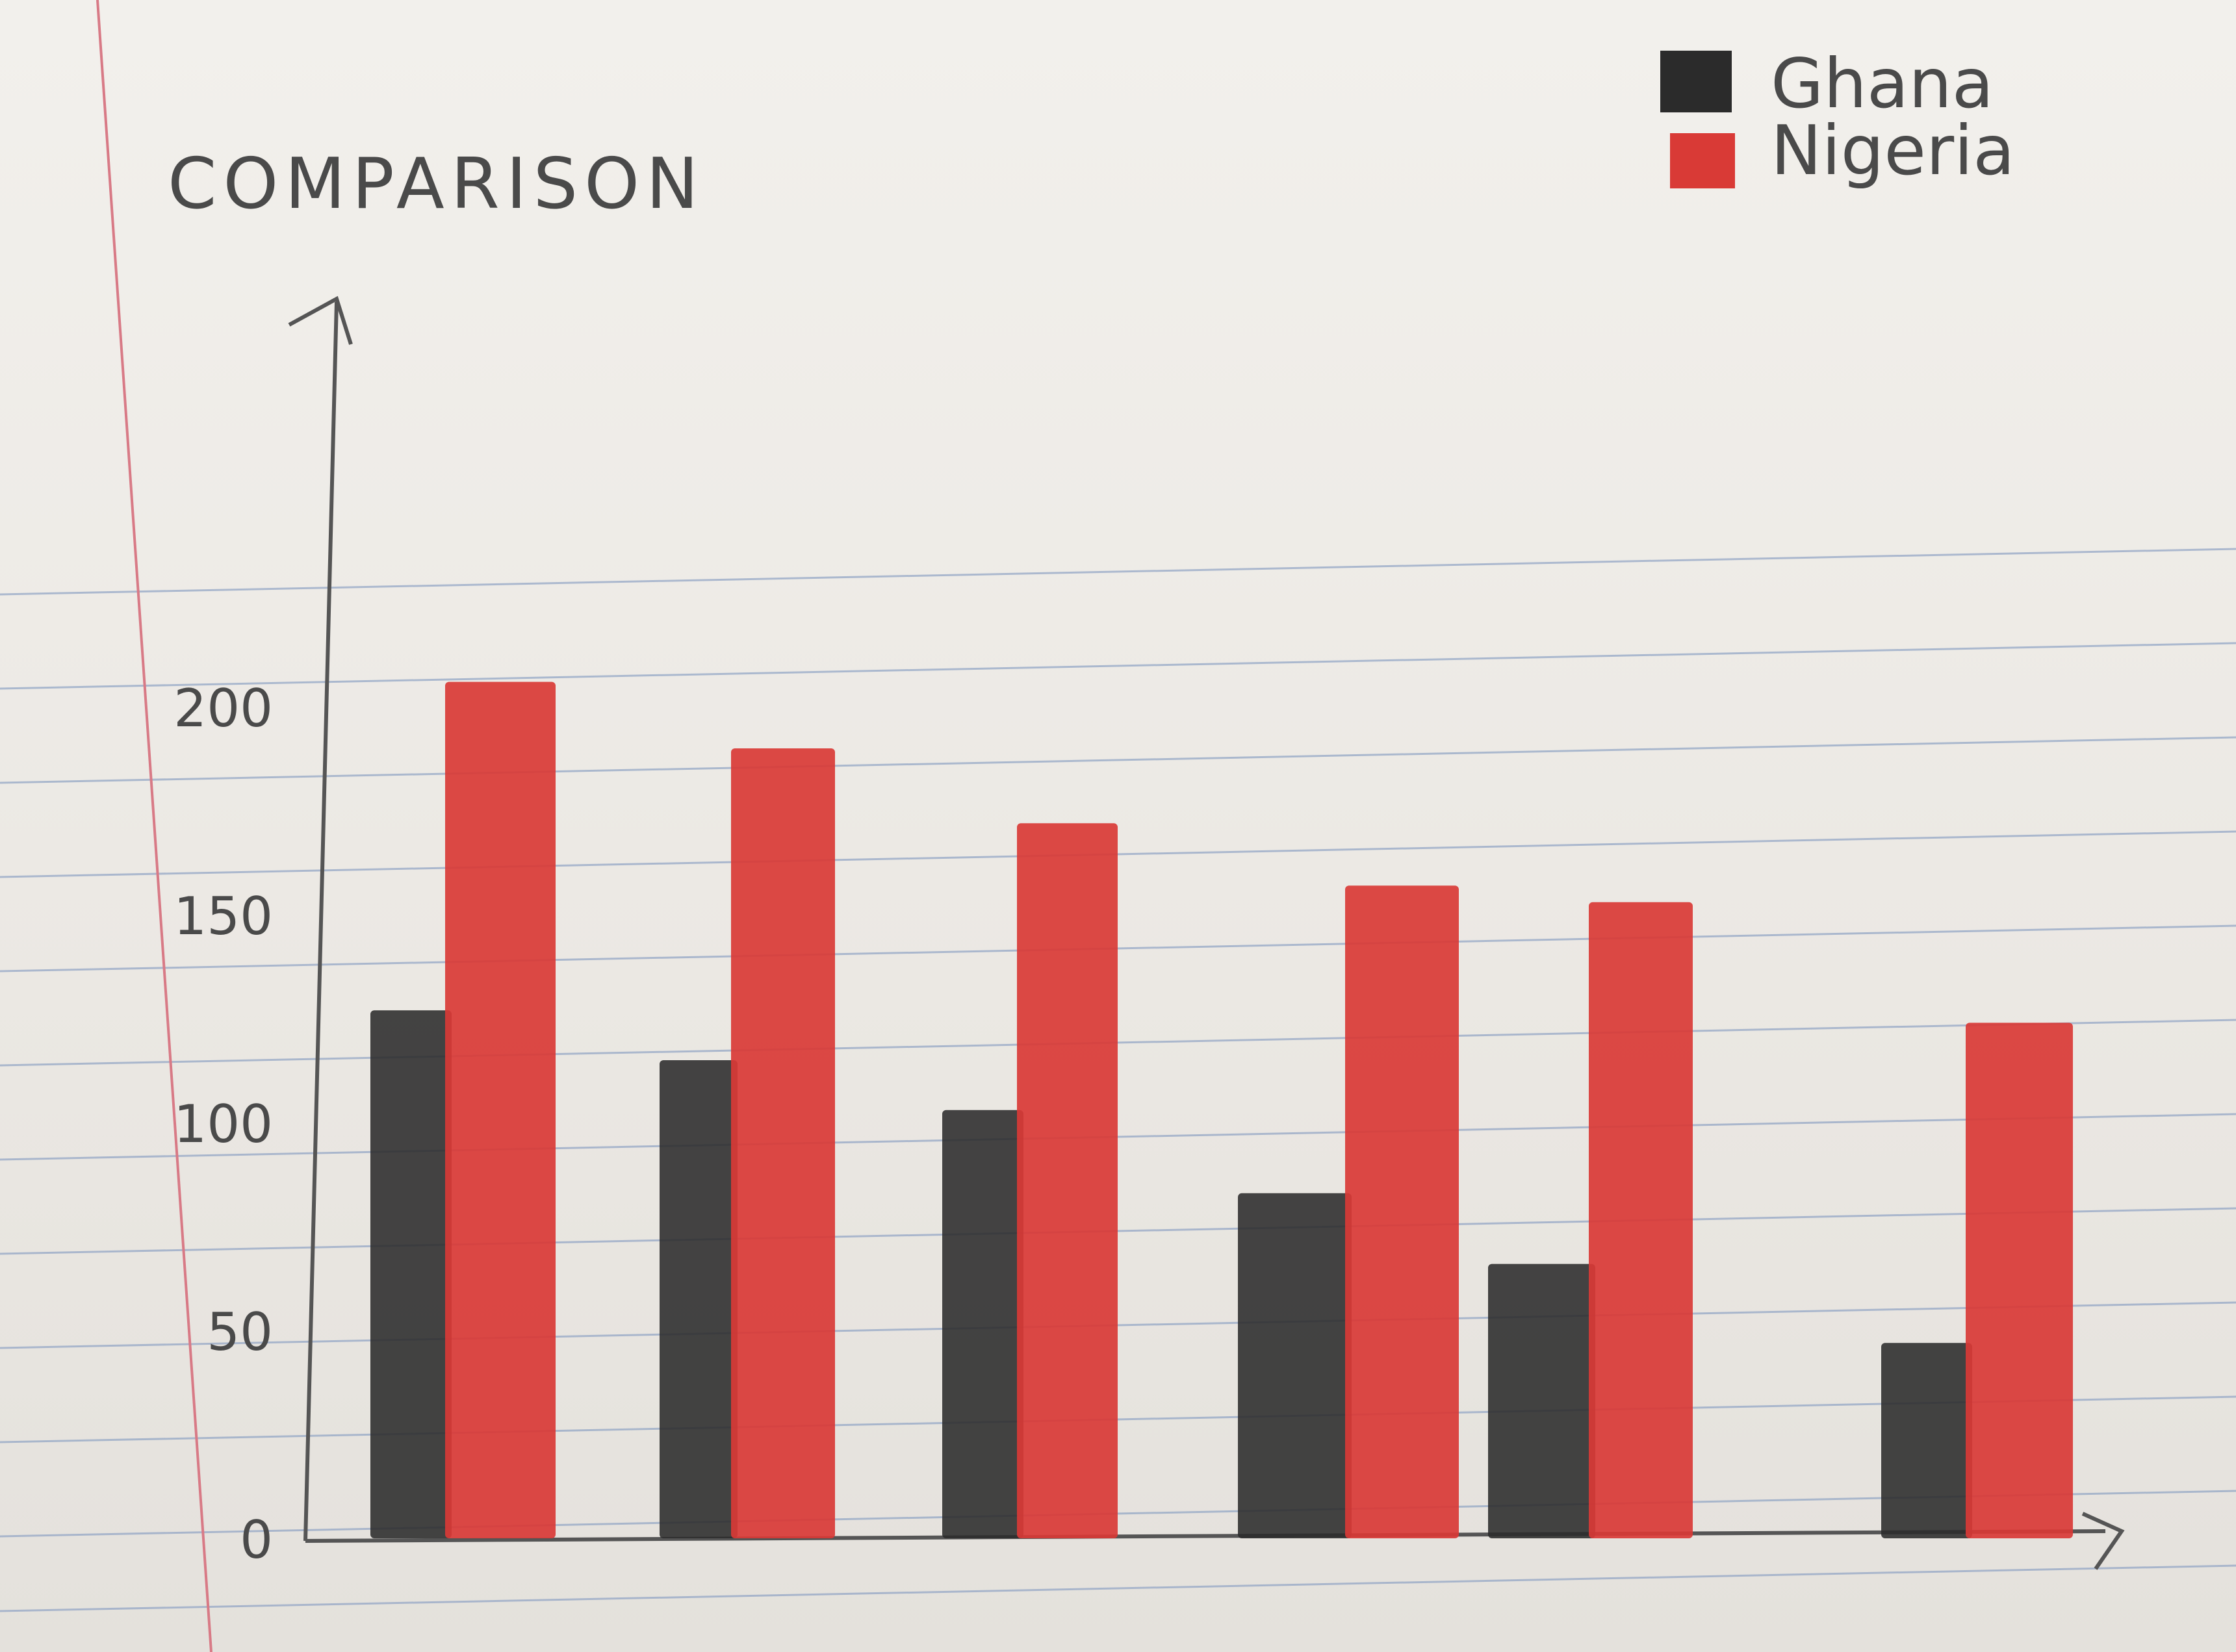 This screenshot has height=1652, width=2236. I want to click on margin-line, so click(154, 826).